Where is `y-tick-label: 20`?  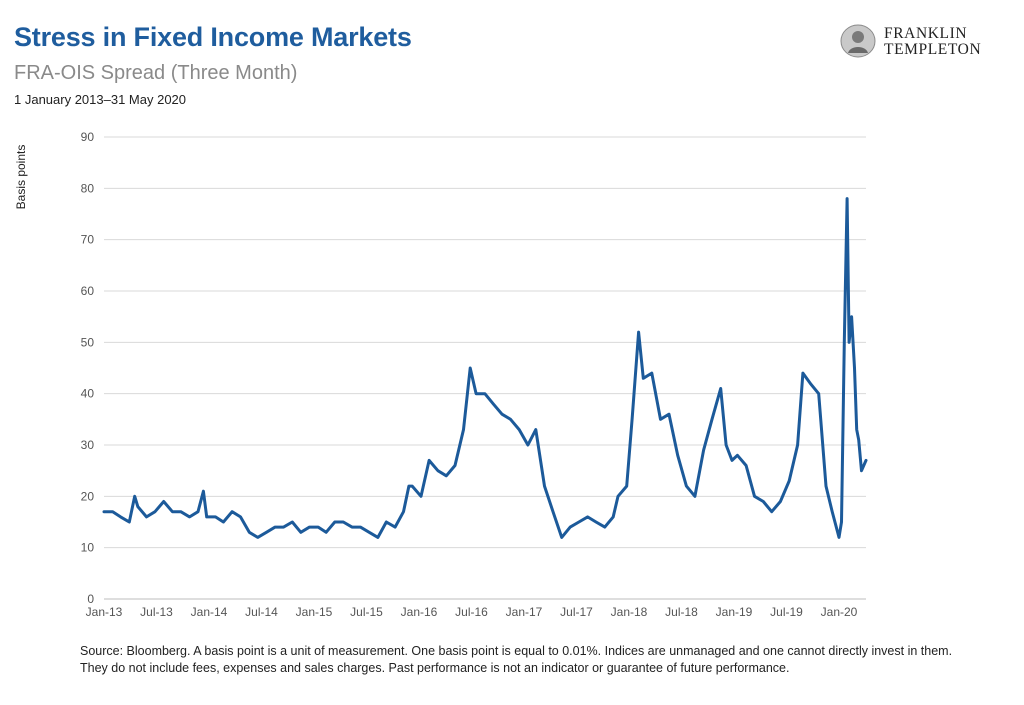 y-tick-label: 20 is located at coordinates (88, 496).